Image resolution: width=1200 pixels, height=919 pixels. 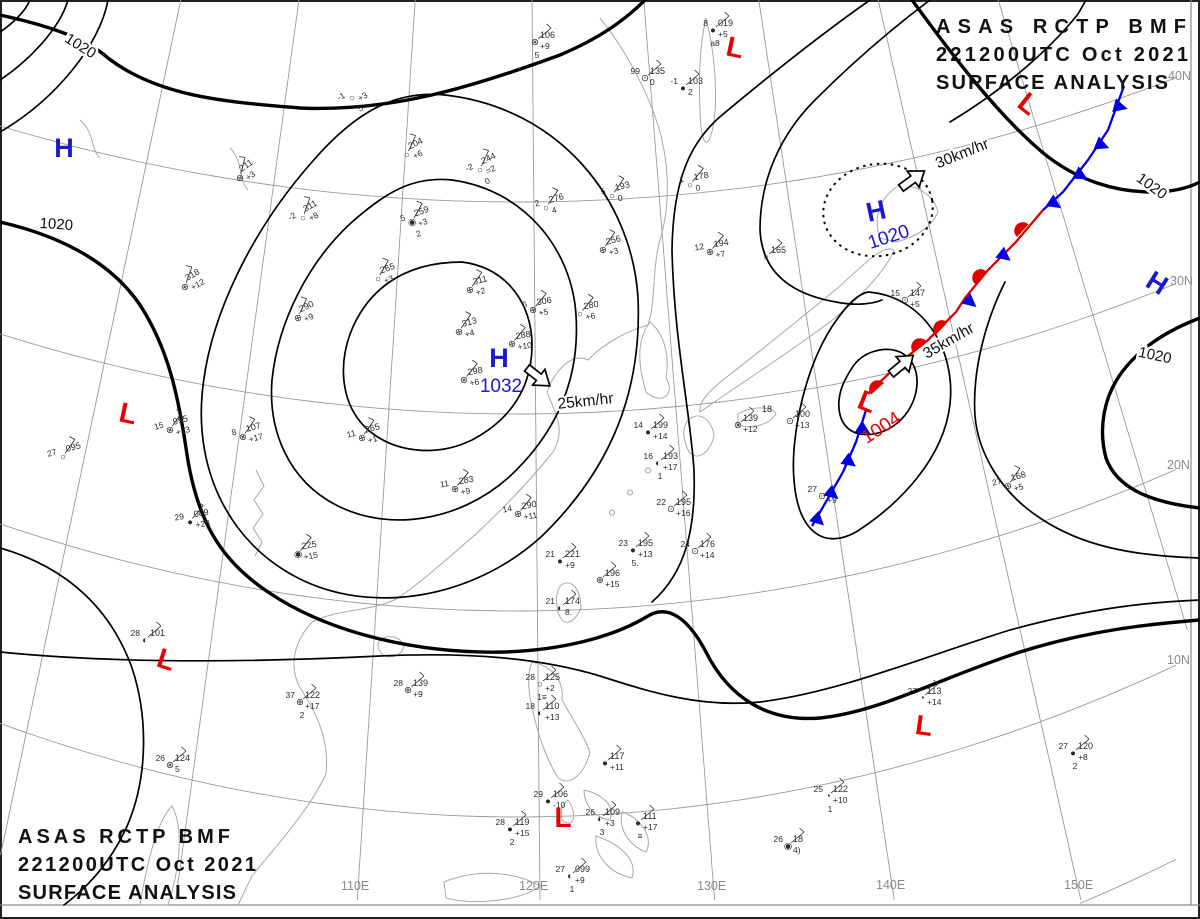 I want to click on station-temp: 26, so click(x=779, y=839).